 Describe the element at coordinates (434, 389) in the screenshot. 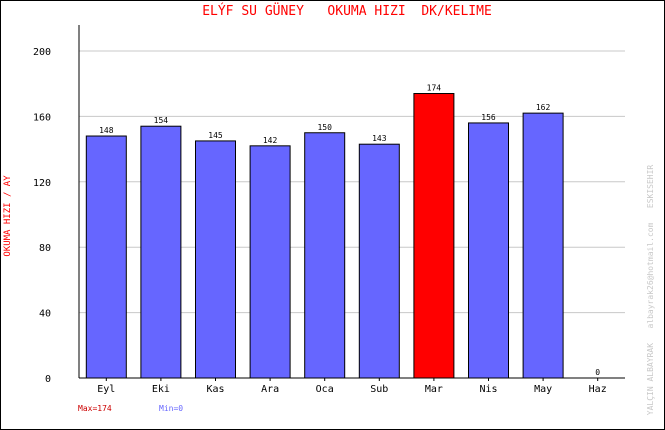

I see `x-tick-label: Mar` at that location.